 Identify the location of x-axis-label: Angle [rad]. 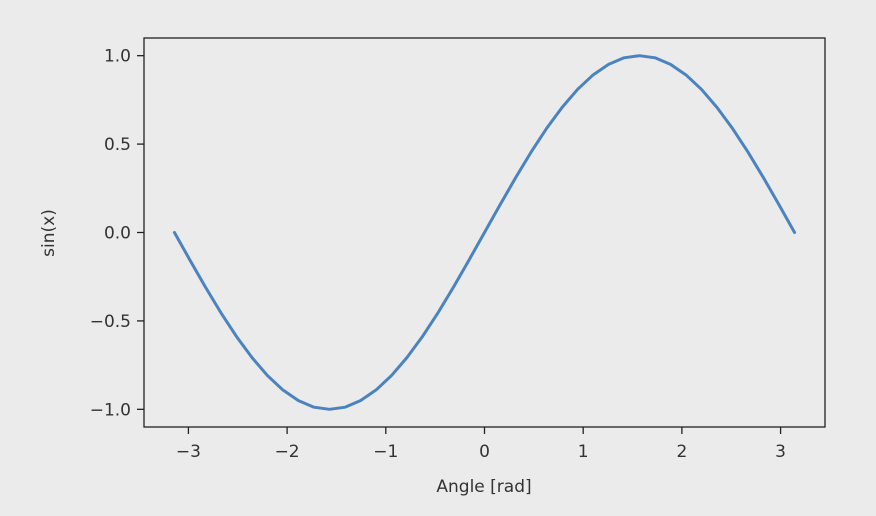
(483, 487).